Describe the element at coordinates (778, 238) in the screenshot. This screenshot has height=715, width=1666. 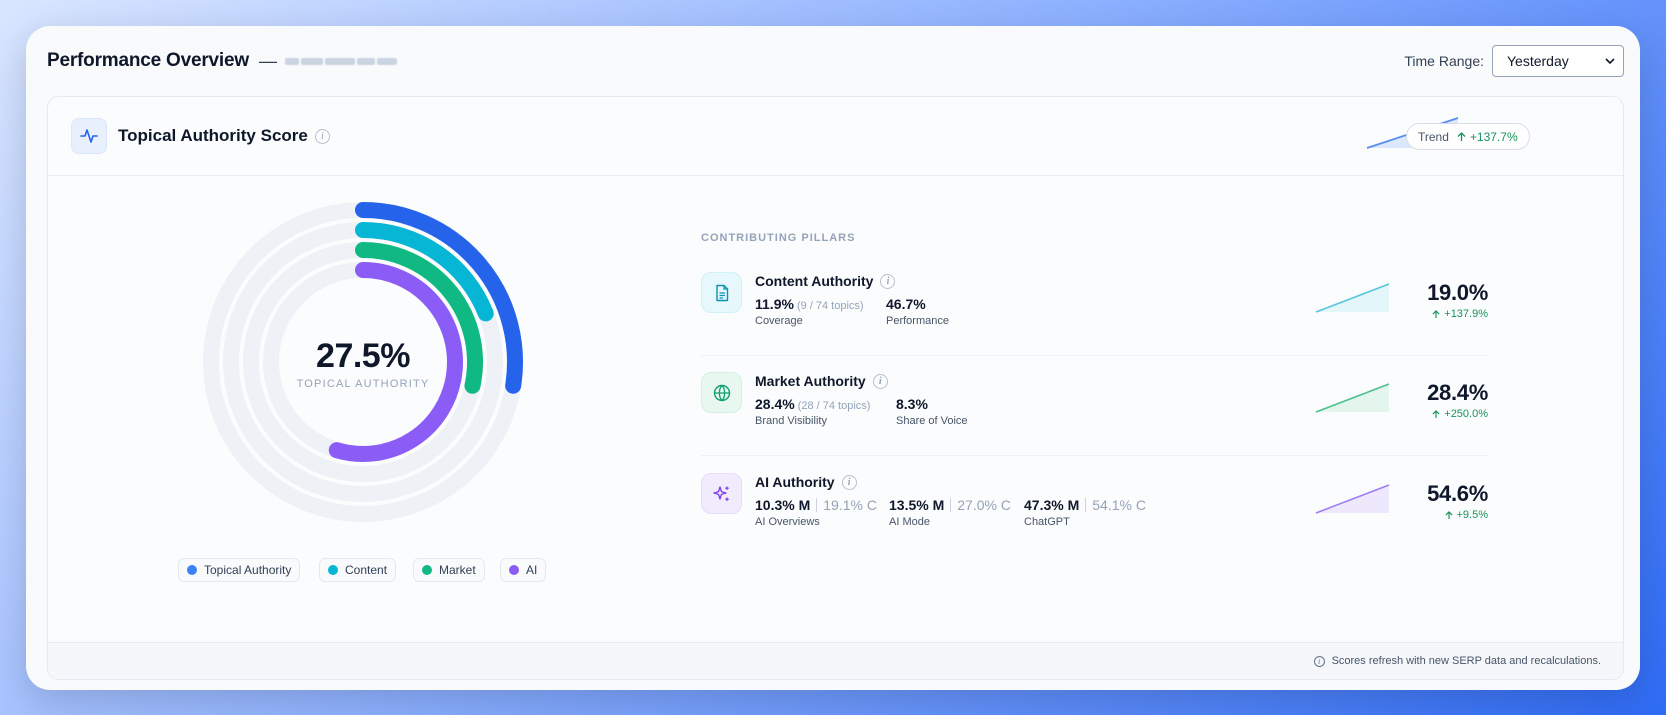
I see `pillars-heading: CONTRIBUTING PILLARS` at that location.